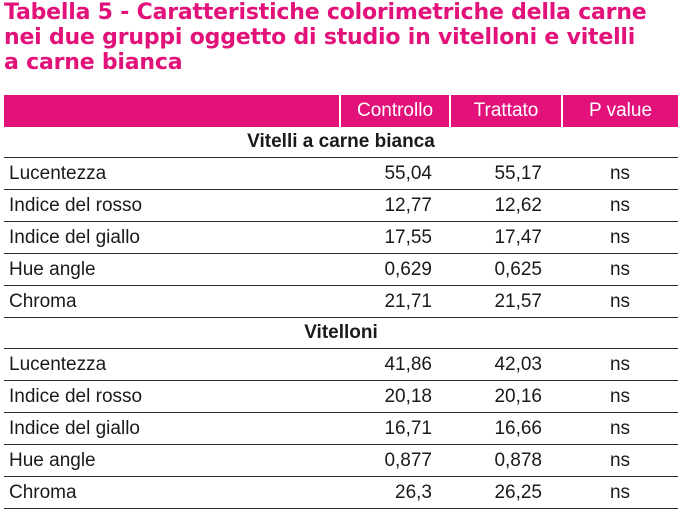  I want to click on cell-trattato: 17,47, so click(506, 237).